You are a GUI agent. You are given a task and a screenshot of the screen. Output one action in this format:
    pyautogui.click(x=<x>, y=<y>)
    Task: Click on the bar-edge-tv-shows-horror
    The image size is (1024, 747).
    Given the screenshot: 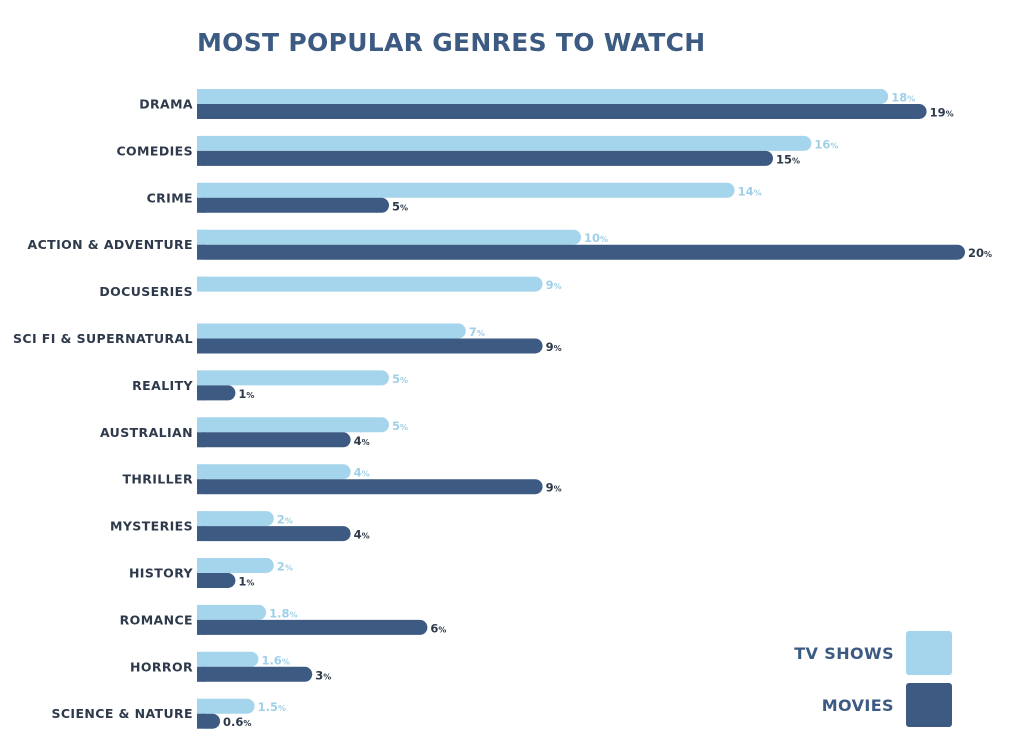 What is the action you would take?
    pyautogui.click(x=201, y=659)
    